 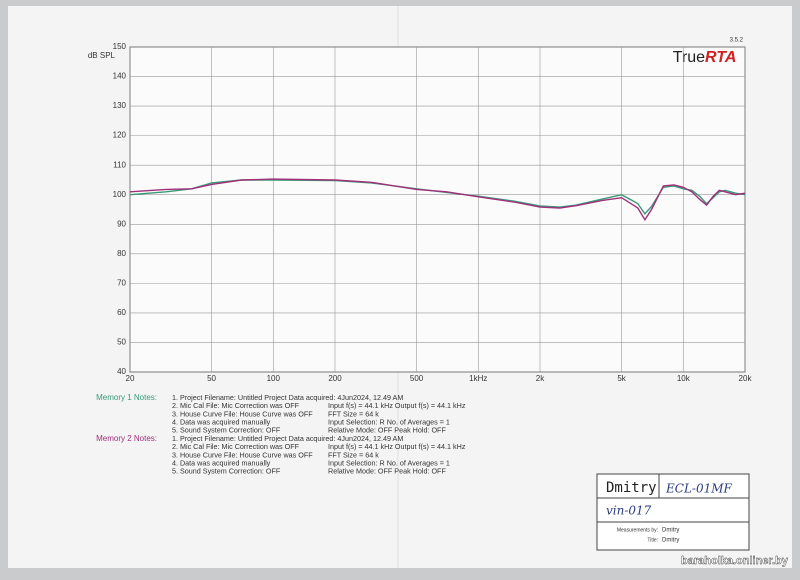 What do you see at coordinates (637, 530) in the screenshot?
I see `measured-label: Measurements by:` at bounding box center [637, 530].